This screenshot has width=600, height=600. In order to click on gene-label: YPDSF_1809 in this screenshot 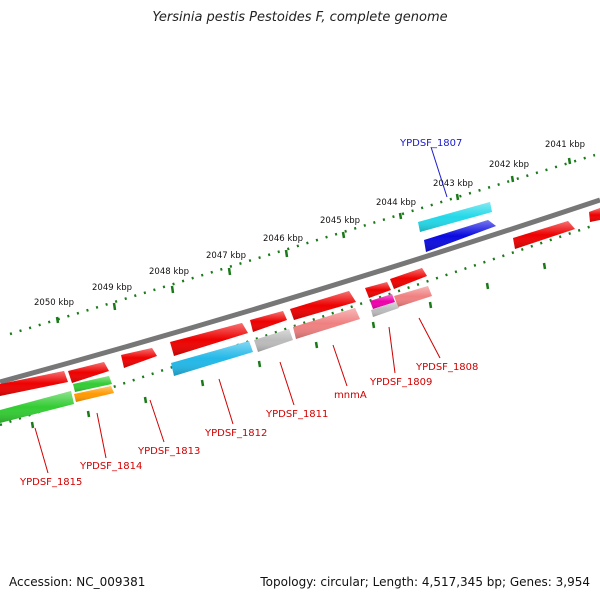, I will do `click(400, 382)`.